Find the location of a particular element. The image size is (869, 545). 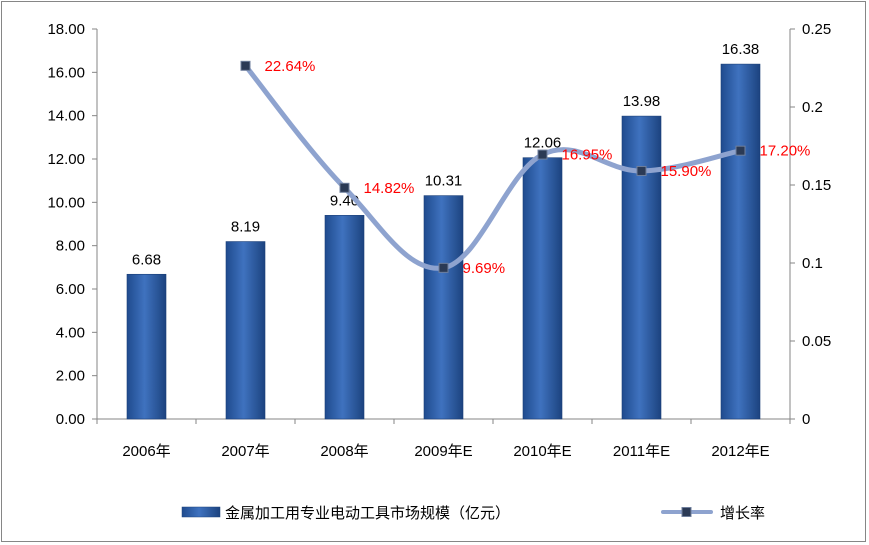

right-tick-label: 0.1 is located at coordinates (812, 263).